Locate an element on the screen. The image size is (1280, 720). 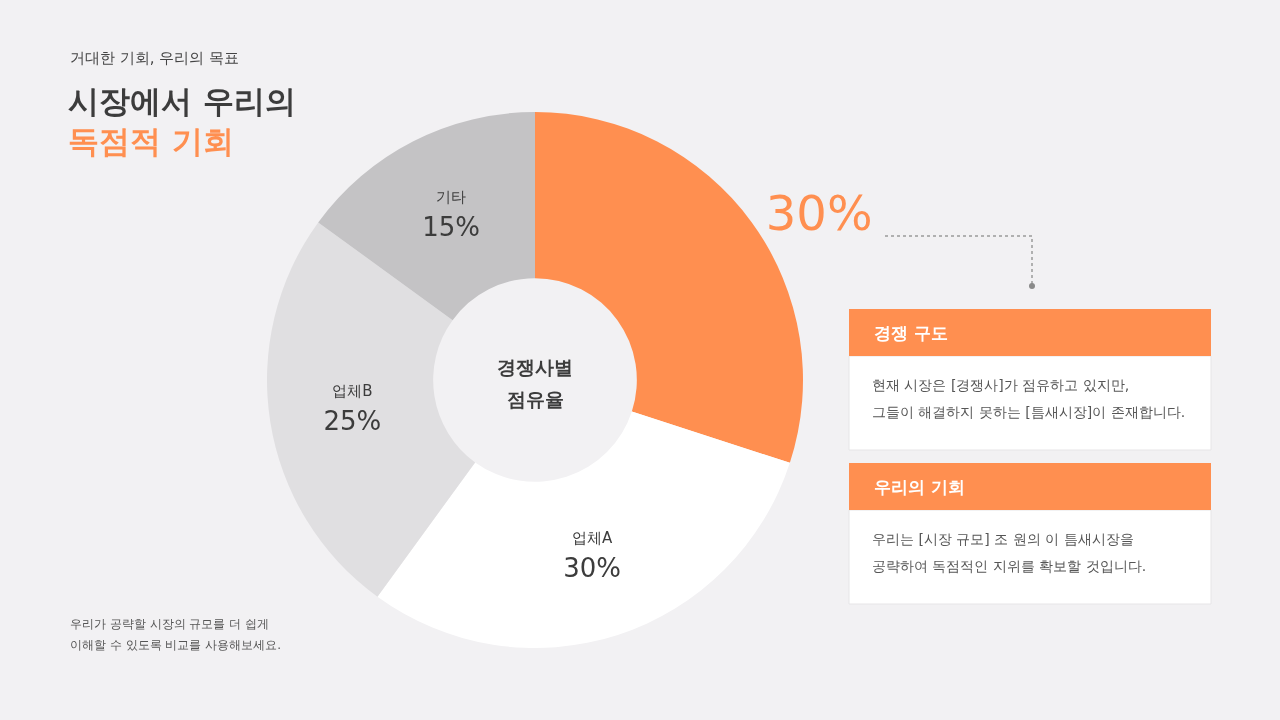
chart-title: 시장에서 우리의 독점적 기회 is located at coordinates (182, 121).